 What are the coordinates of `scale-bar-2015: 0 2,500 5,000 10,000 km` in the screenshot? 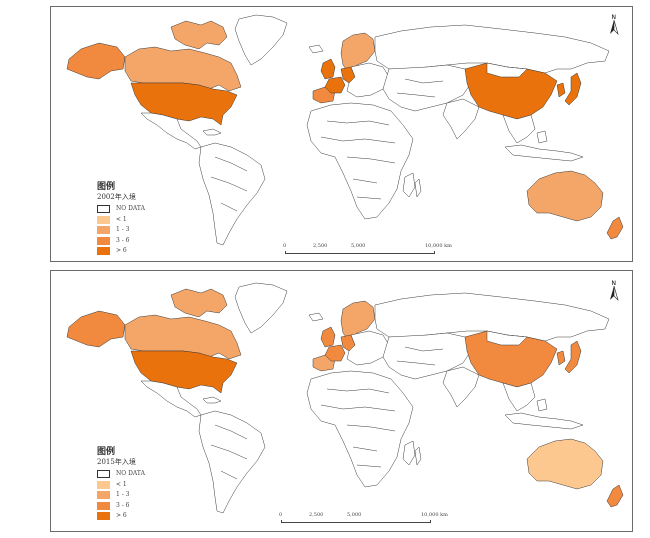 It's located at (363, 521).